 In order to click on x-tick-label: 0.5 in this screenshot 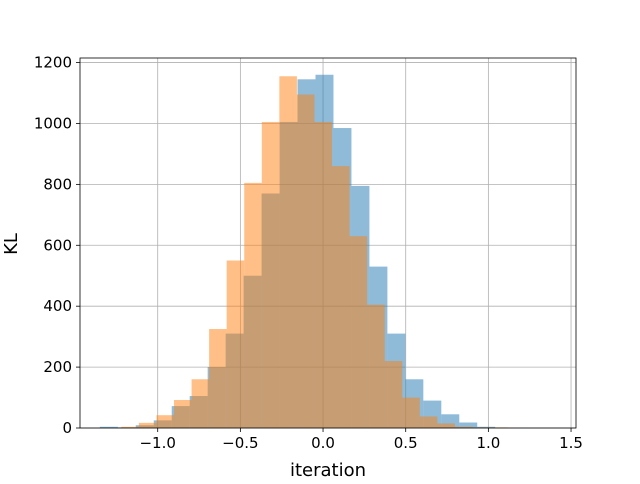, I will do `click(406, 443)`.